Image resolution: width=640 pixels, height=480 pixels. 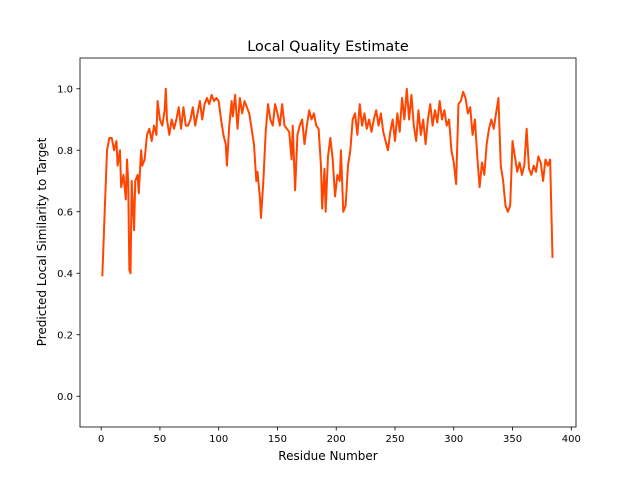 What do you see at coordinates (328, 47) in the screenshot?
I see `chart-title: Local Quality Estimate` at bounding box center [328, 47].